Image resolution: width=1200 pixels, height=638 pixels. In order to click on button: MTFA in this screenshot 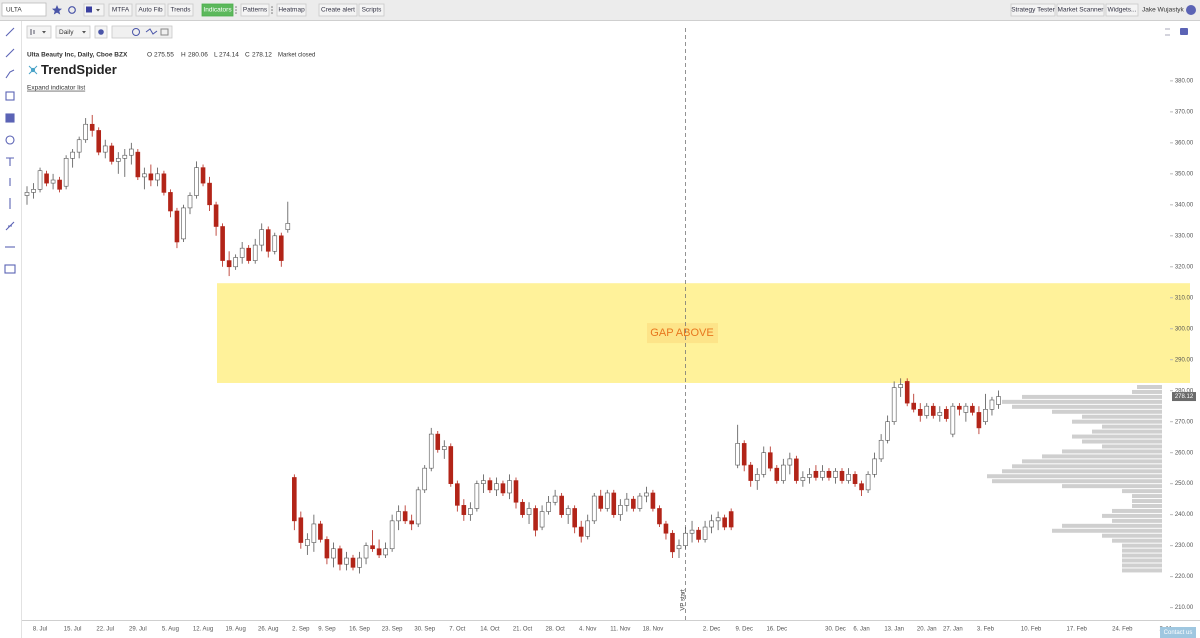, I will do `click(120, 10)`.